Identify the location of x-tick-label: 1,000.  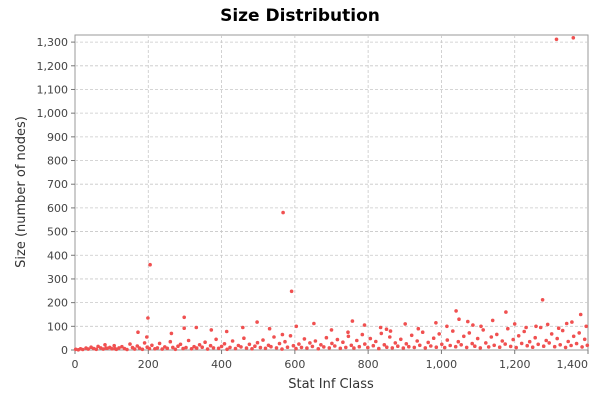
(442, 364).